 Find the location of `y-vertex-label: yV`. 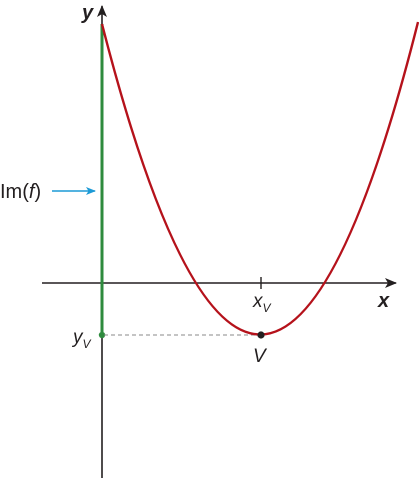

y-vertex-label: yV is located at coordinates (81, 339).